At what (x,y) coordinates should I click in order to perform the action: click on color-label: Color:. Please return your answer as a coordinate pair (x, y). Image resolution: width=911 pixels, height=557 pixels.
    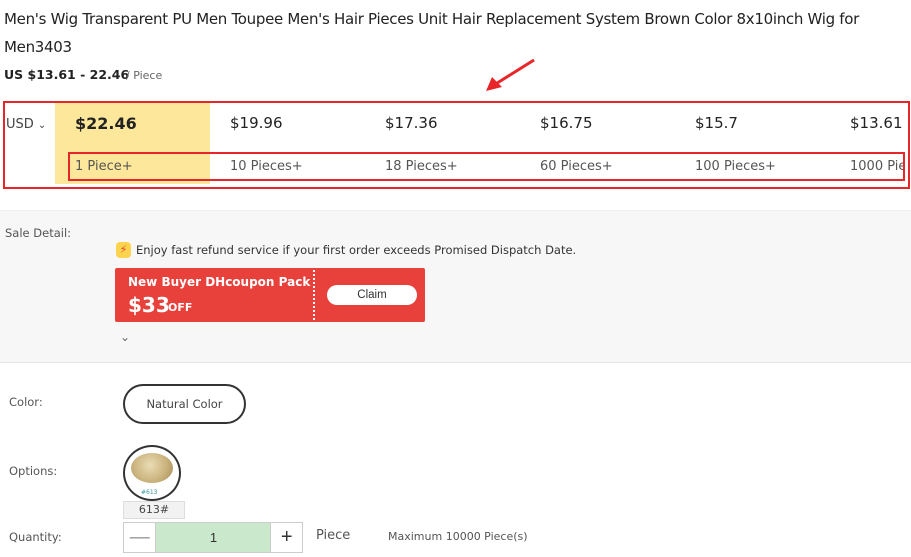
    Looking at the image, I should click on (26, 402).